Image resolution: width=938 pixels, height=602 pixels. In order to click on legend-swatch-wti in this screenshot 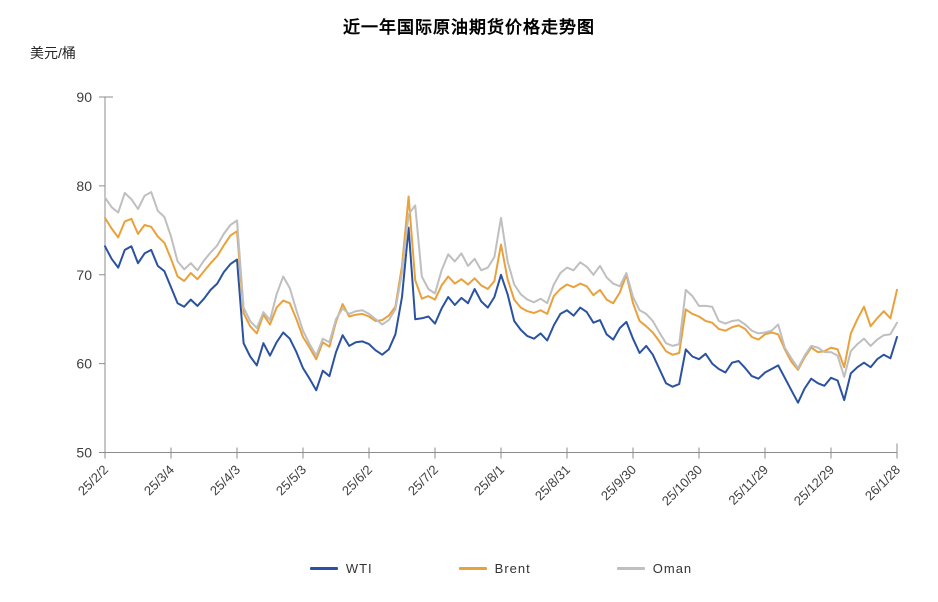, I will do `click(323, 568)`.